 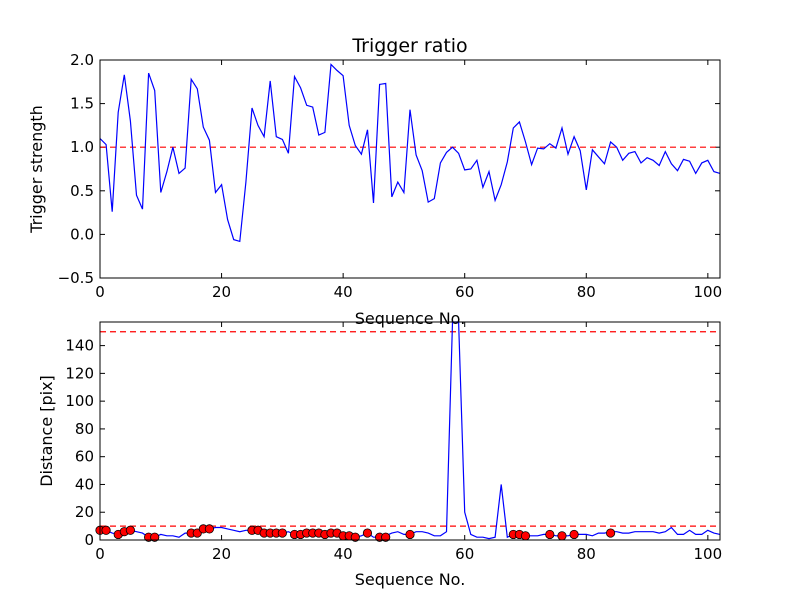 What do you see at coordinates (82, 234) in the screenshot?
I see `y-tick-label: 0.0` at bounding box center [82, 234].